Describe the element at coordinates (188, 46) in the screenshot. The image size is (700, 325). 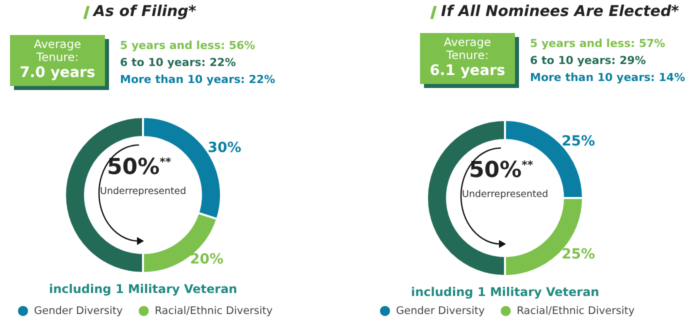
I see `text: 5 years and less: 56%` at that location.